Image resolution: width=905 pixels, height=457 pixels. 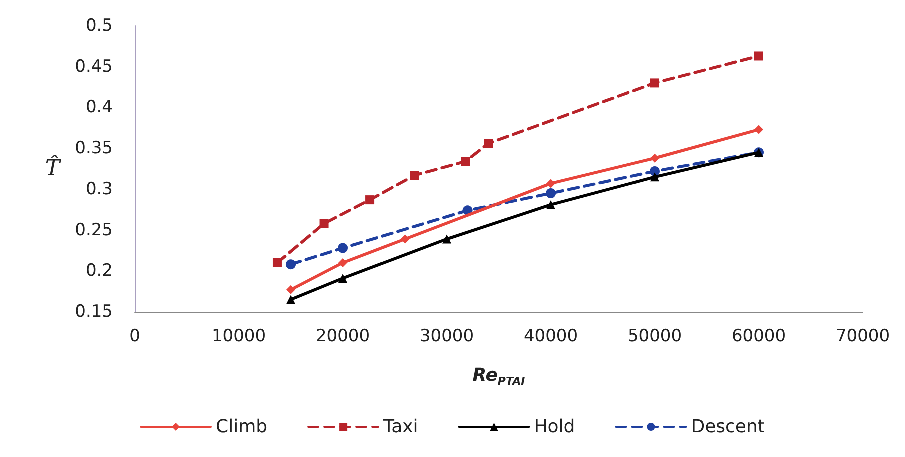 What do you see at coordinates (99, 271) in the screenshot?
I see `y-tick-label: 0.2` at bounding box center [99, 271].